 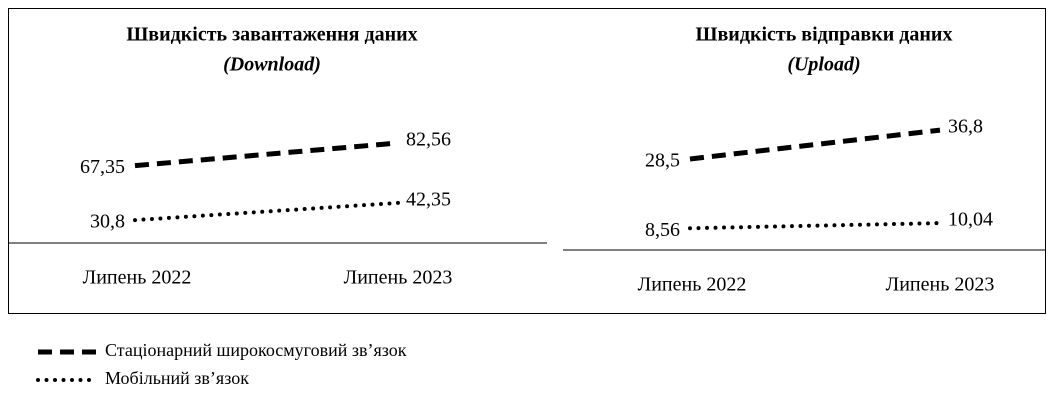 What do you see at coordinates (824, 35) in the screenshot?
I see `chart-title: Швидкість відправки даних` at bounding box center [824, 35].